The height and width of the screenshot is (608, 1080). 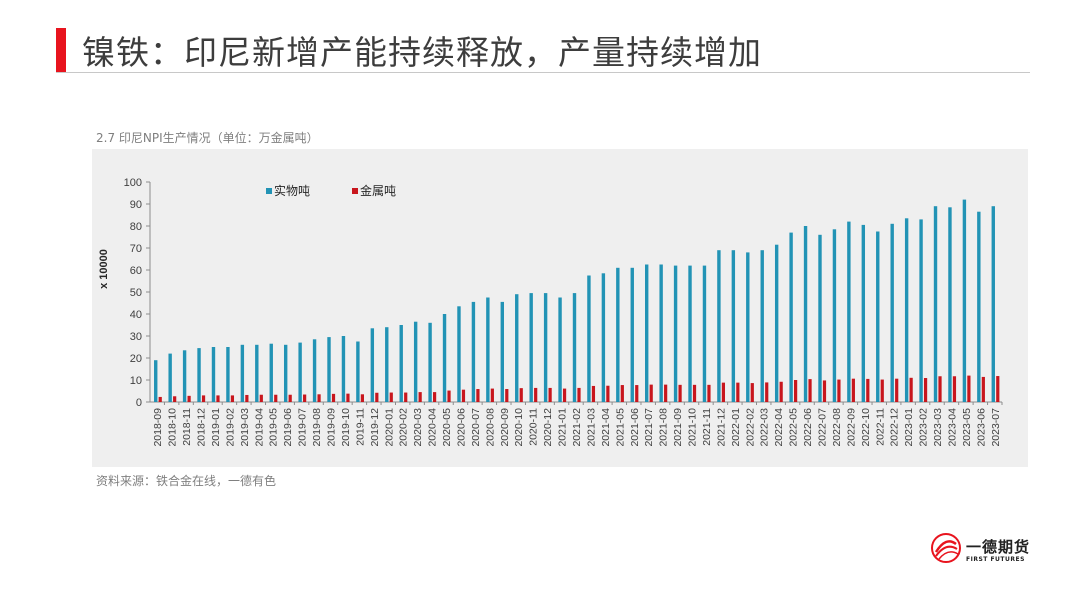 I want to click on x-tick-label: 2020-11, so click(x=534, y=427).